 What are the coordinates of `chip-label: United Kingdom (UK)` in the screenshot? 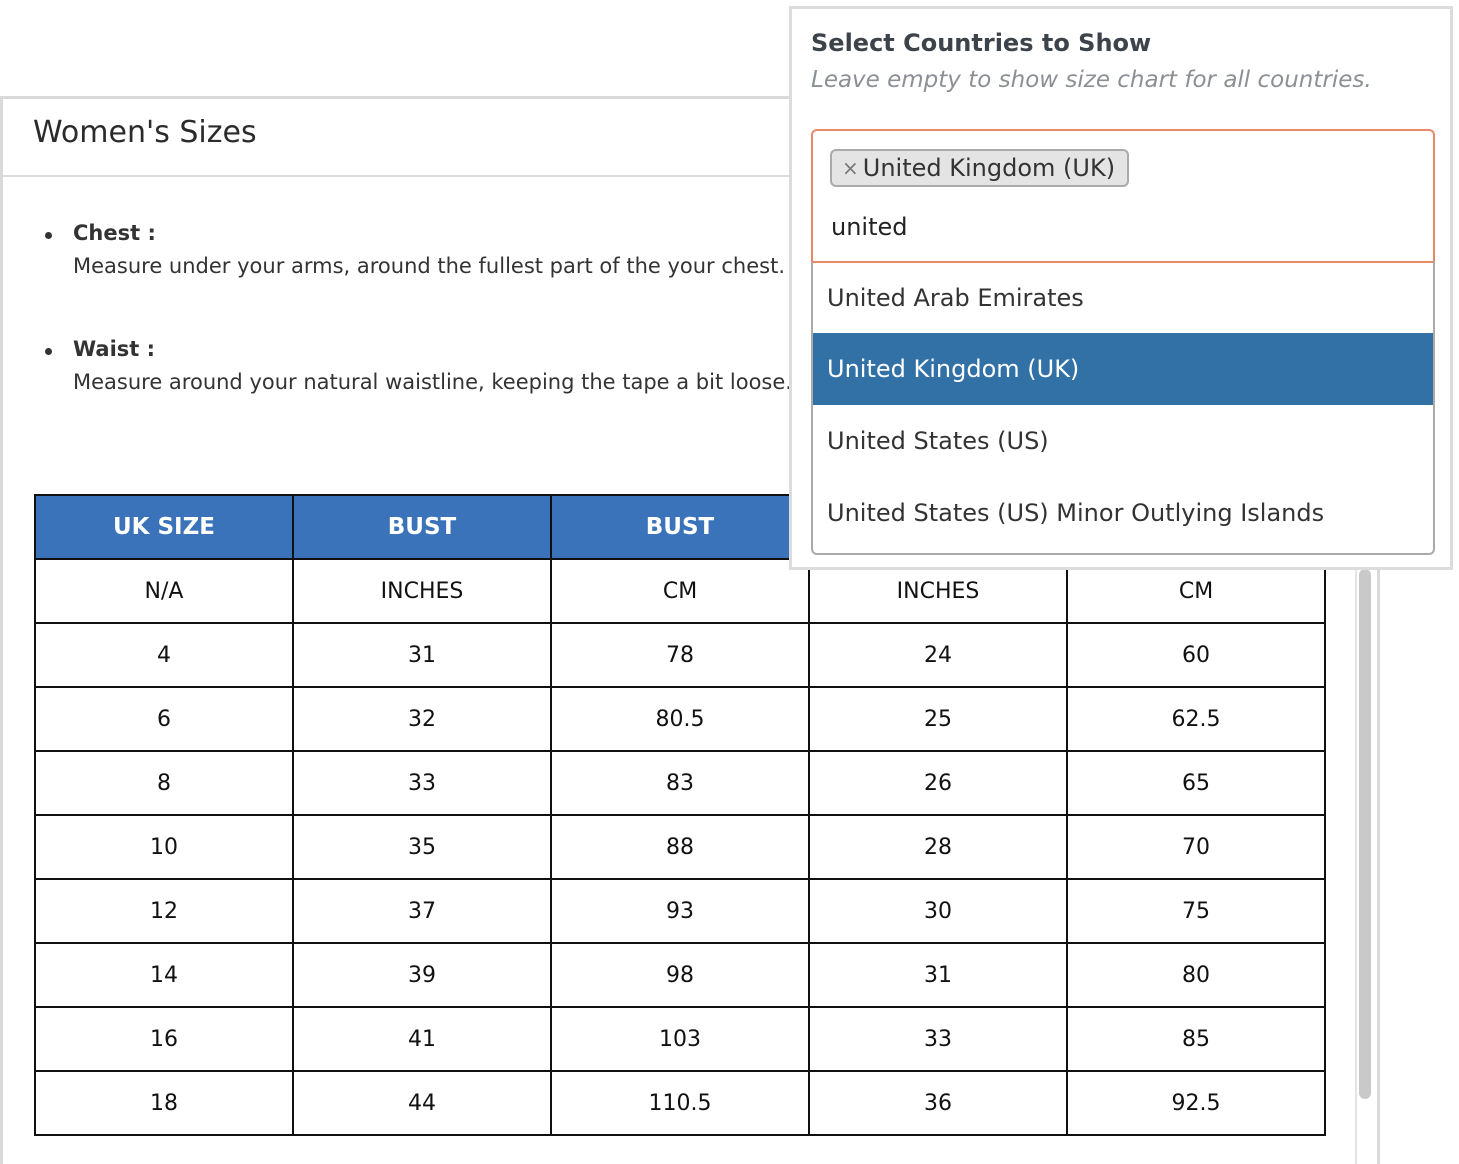 It's located at (989, 168).